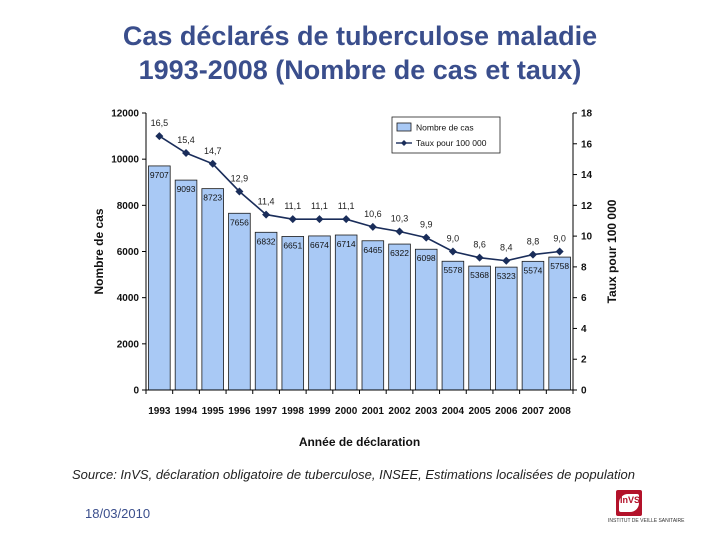 Image resolution: width=720 pixels, height=540 pixels. What do you see at coordinates (559, 323) in the screenshot?
I see `bar-2008` at bounding box center [559, 323].